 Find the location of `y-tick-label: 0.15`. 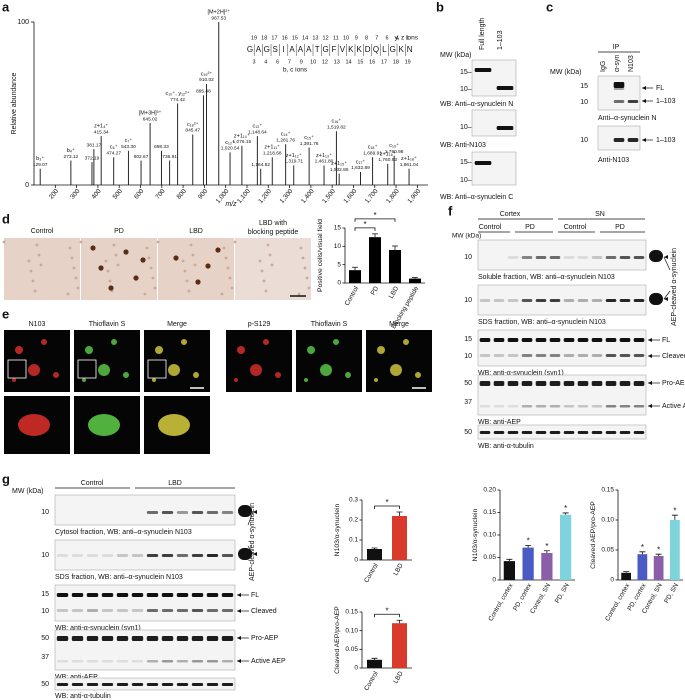

y-tick-label: 0.15 is located at coordinates (351, 612).